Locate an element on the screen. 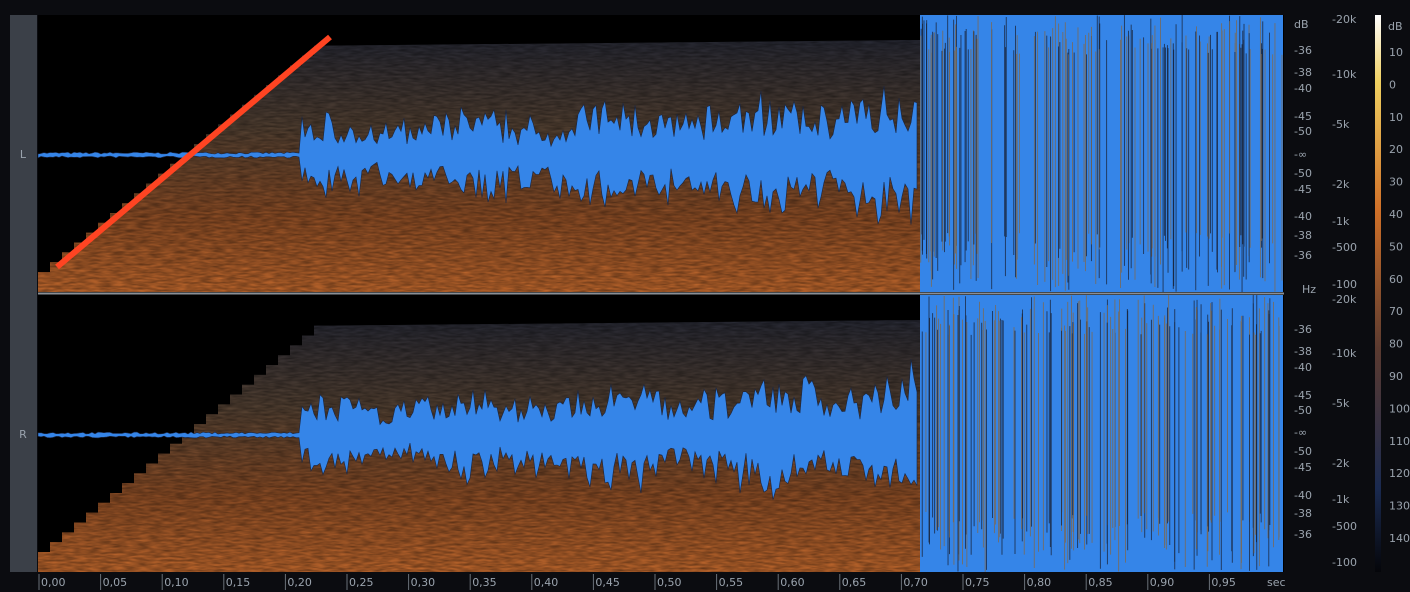 This screenshot has width=1410, height=592. color-scale-label: 100 is located at coordinates (1399, 408).